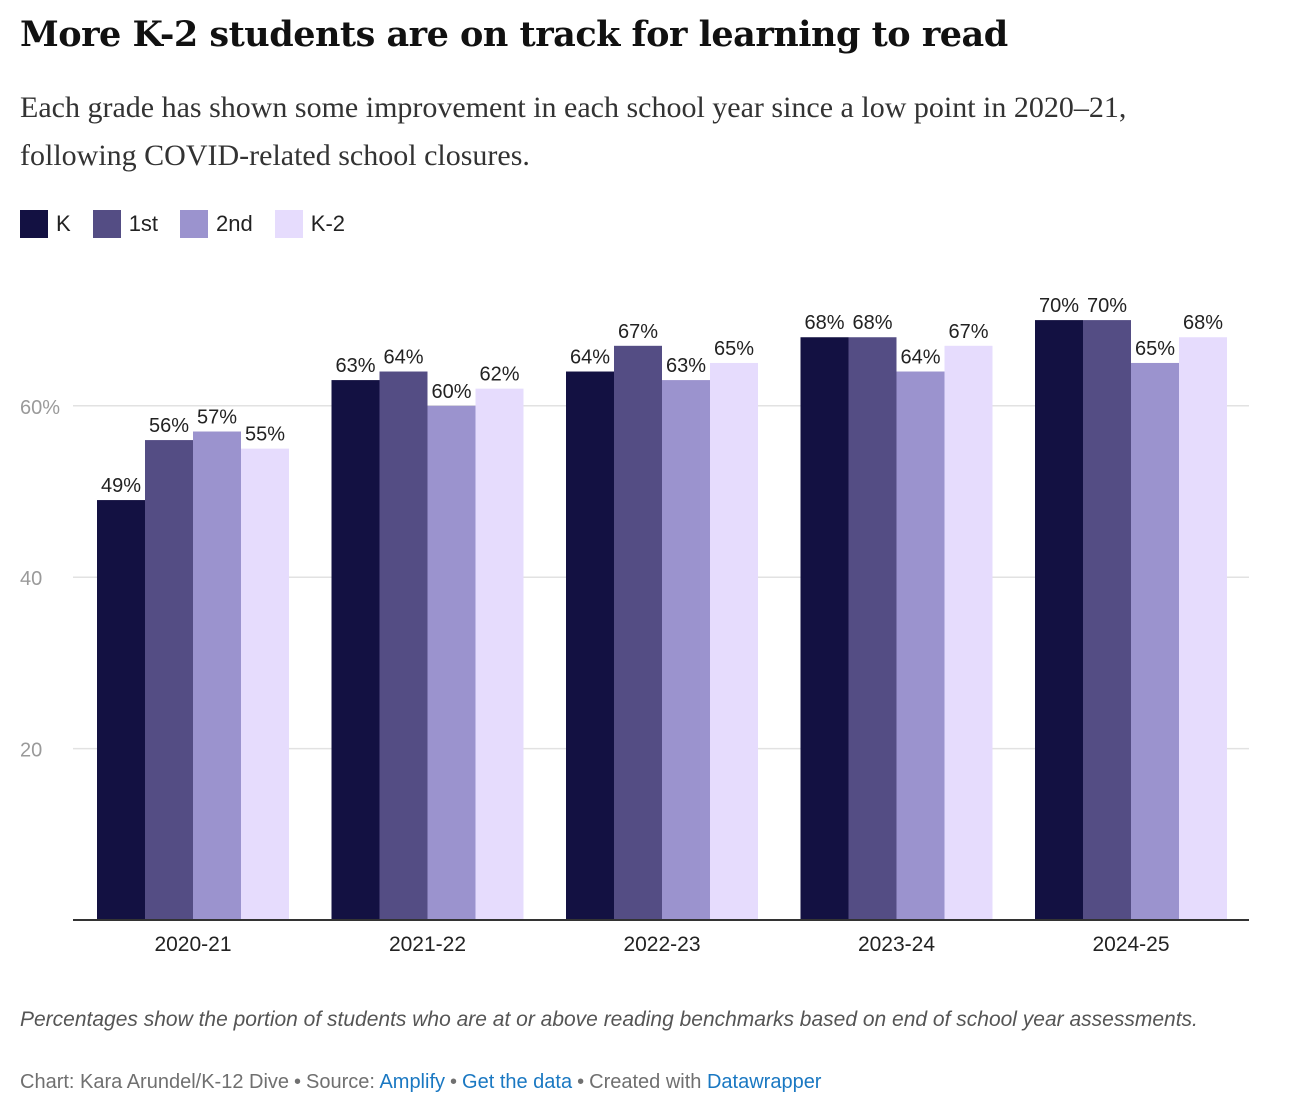 The image size is (1290, 1118). What do you see at coordinates (427, 944) in the screenshot?
I see `x-tick-label: 2021-22` at bounding box center [427, 944].